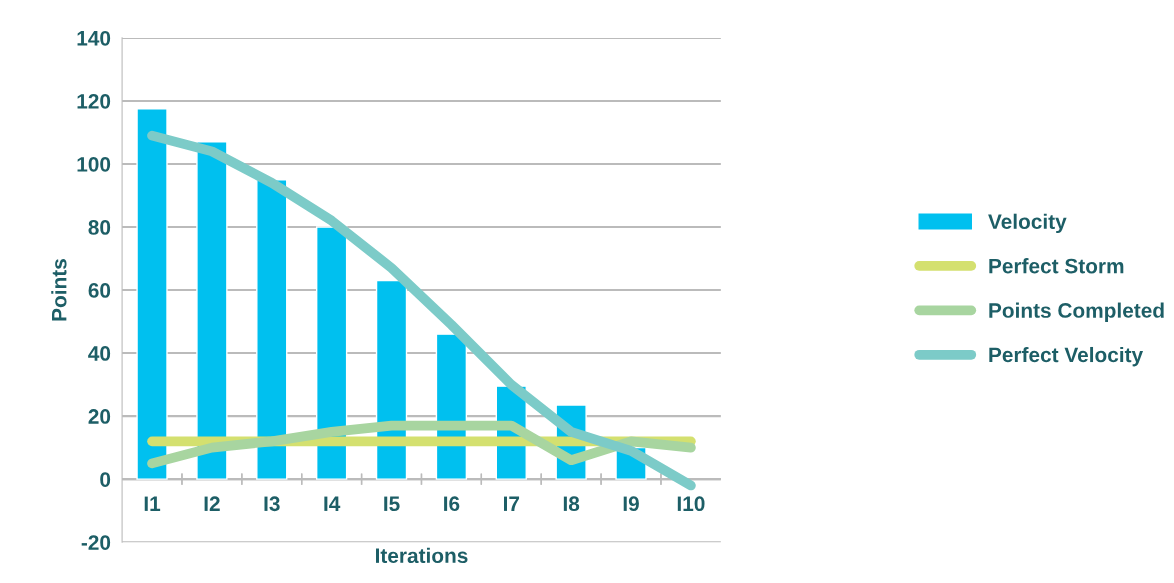 This screenshot has width=1174, height=583. I want to click on y-tick-label: 60, so click(99, 290).